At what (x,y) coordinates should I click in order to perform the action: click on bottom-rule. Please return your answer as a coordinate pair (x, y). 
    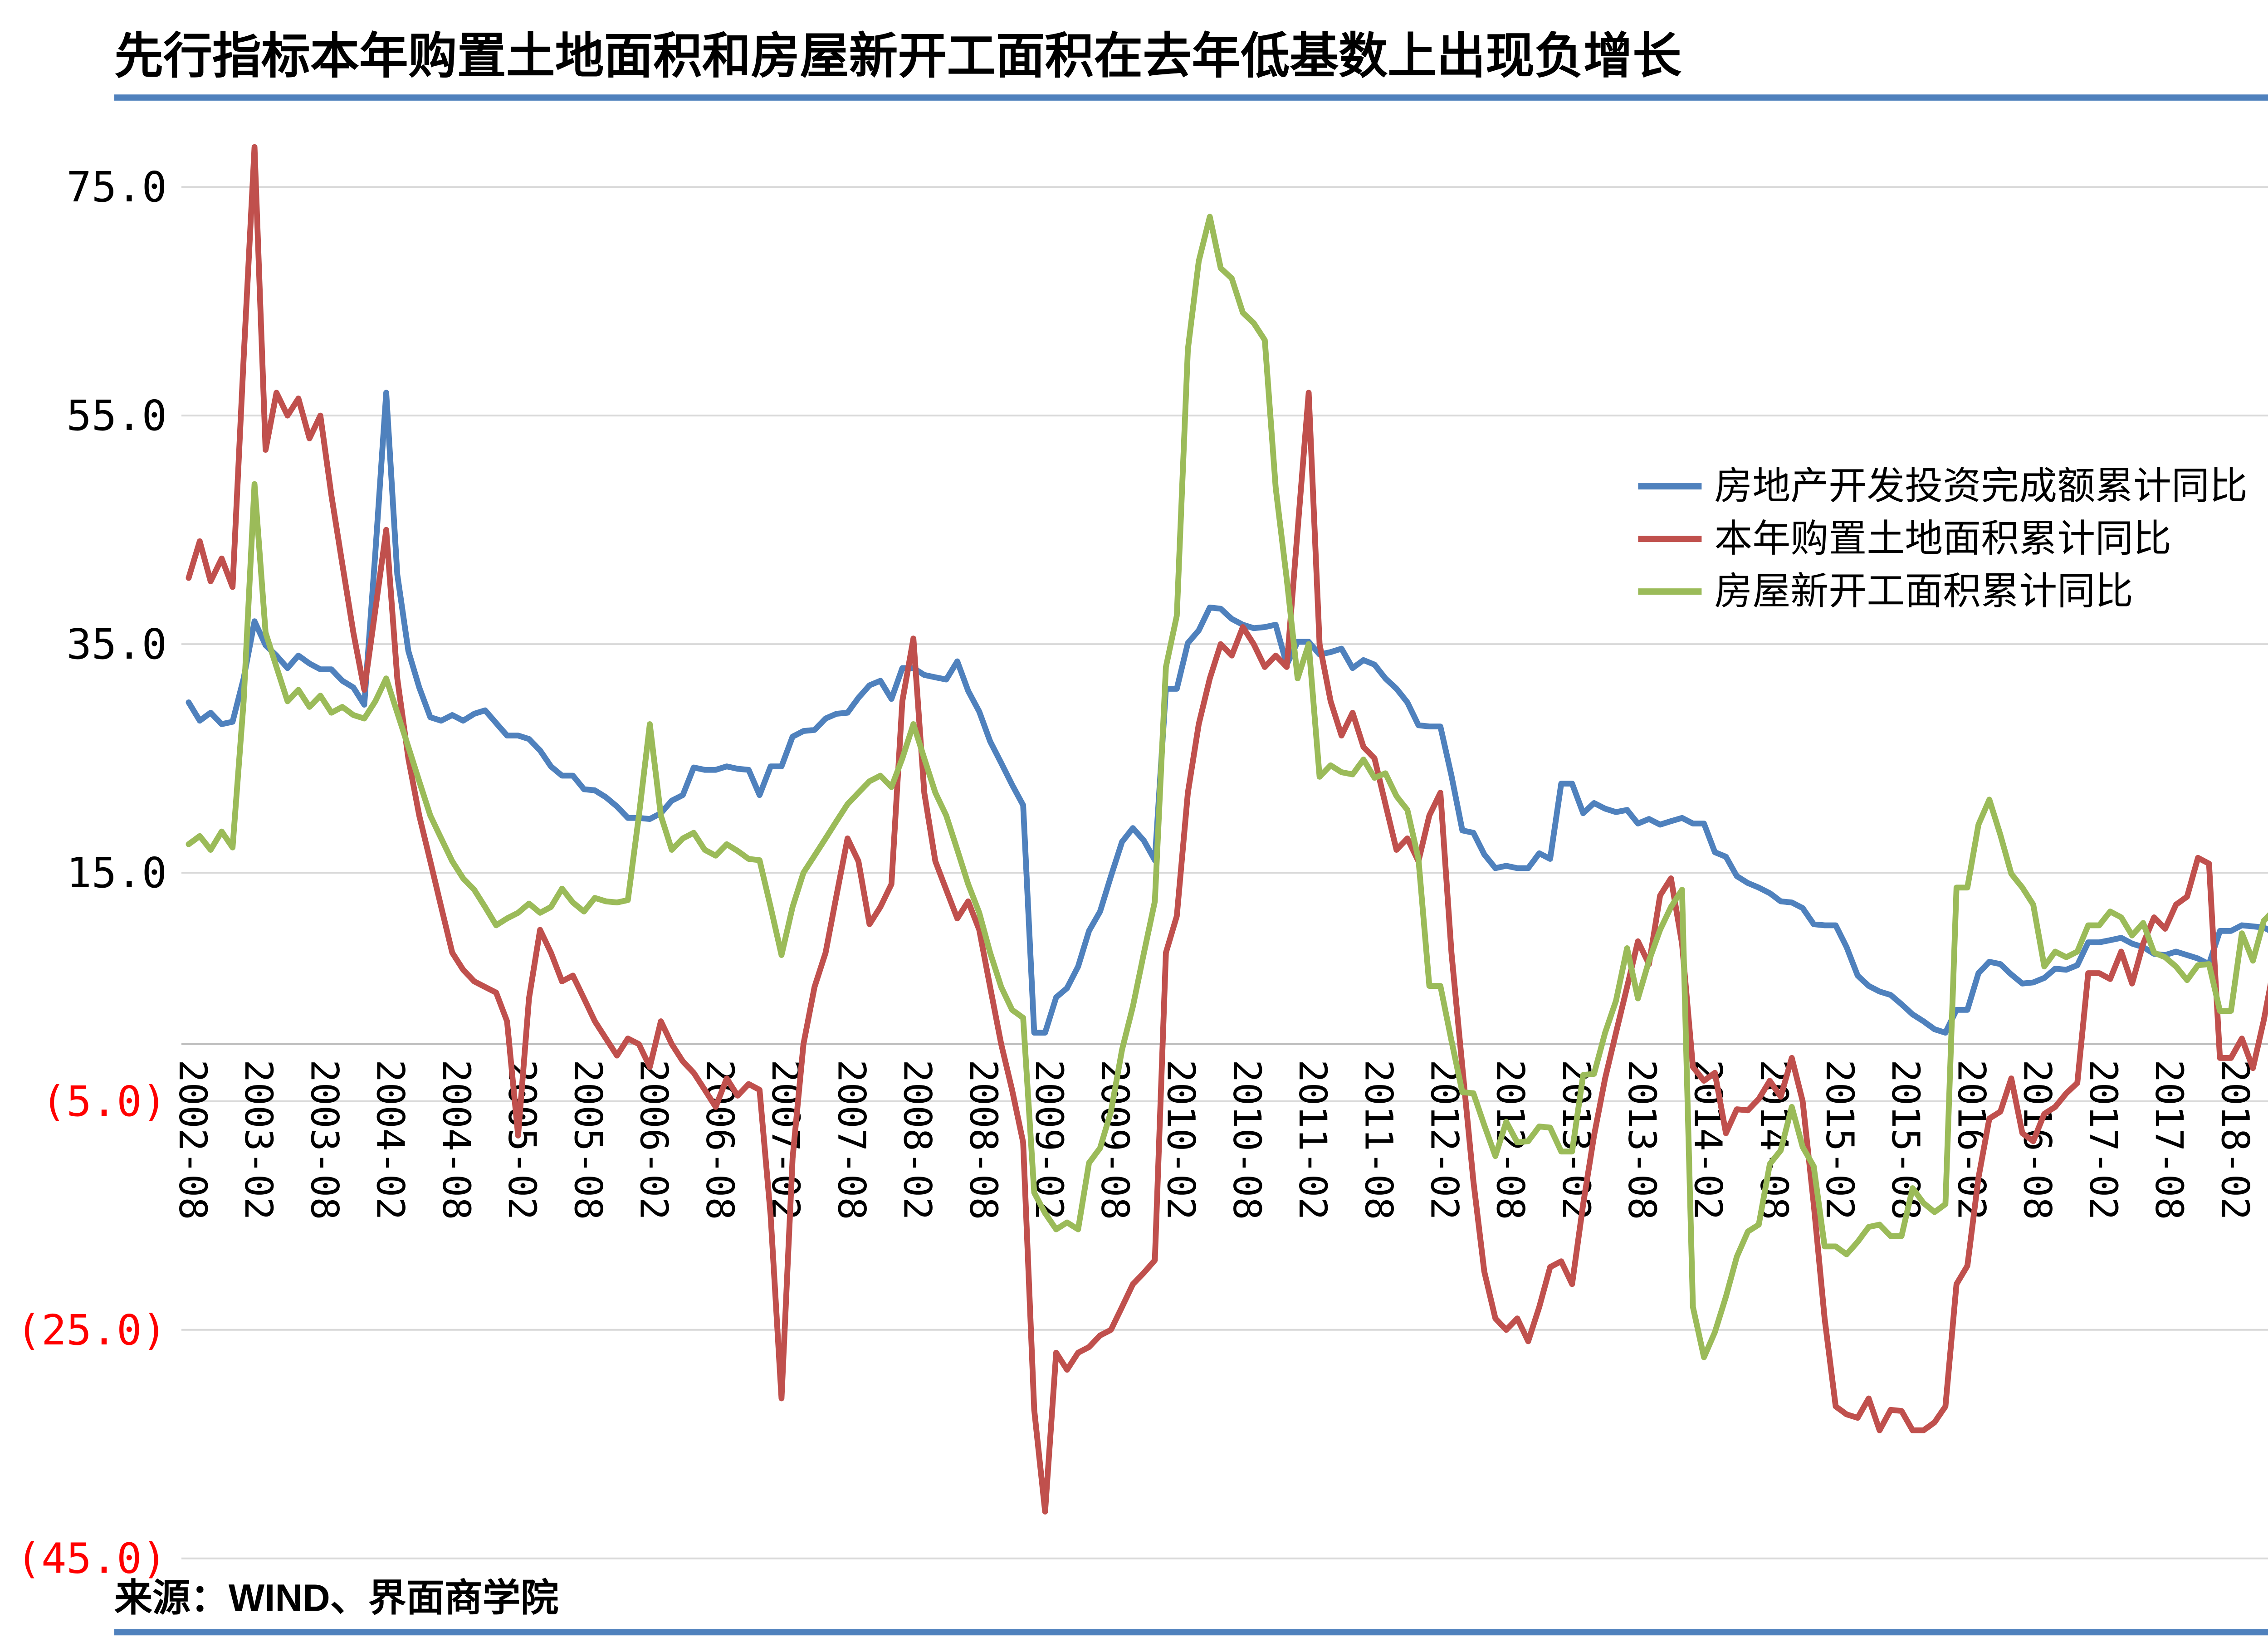
    Looking at the image, I should click on (1191, 1633).